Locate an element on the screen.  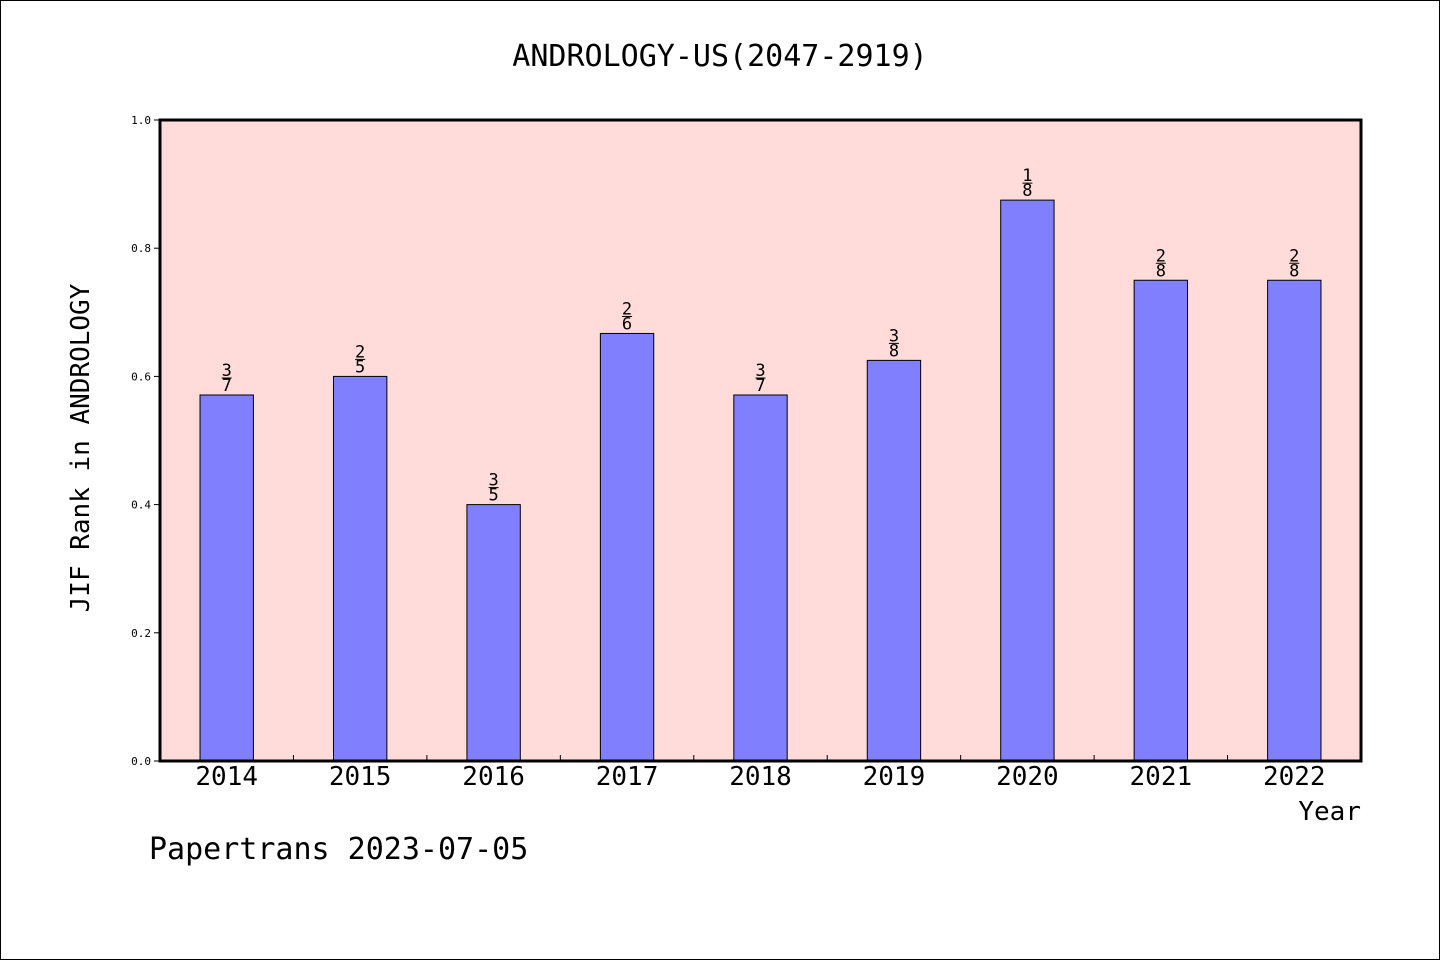
x-tick-label: 2015 is located at coordinates (360, 777).